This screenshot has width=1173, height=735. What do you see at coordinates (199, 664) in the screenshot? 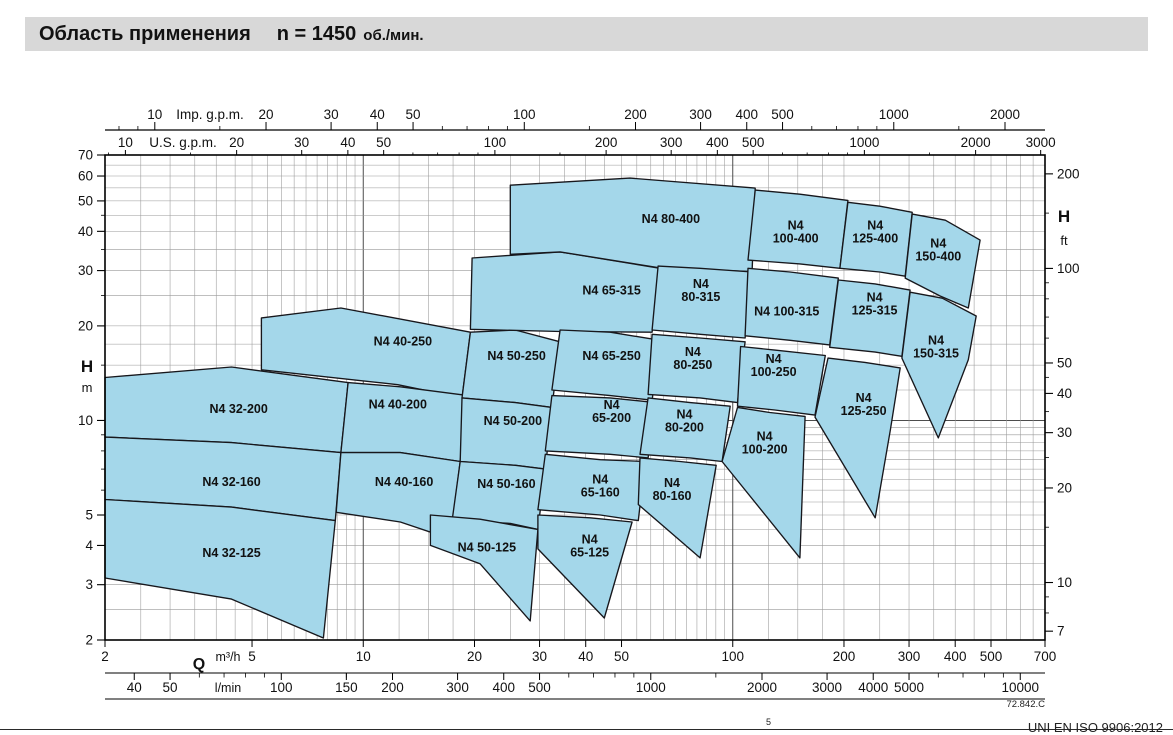
I see `q-axis-label: Q` at bounding box center [199, 664].